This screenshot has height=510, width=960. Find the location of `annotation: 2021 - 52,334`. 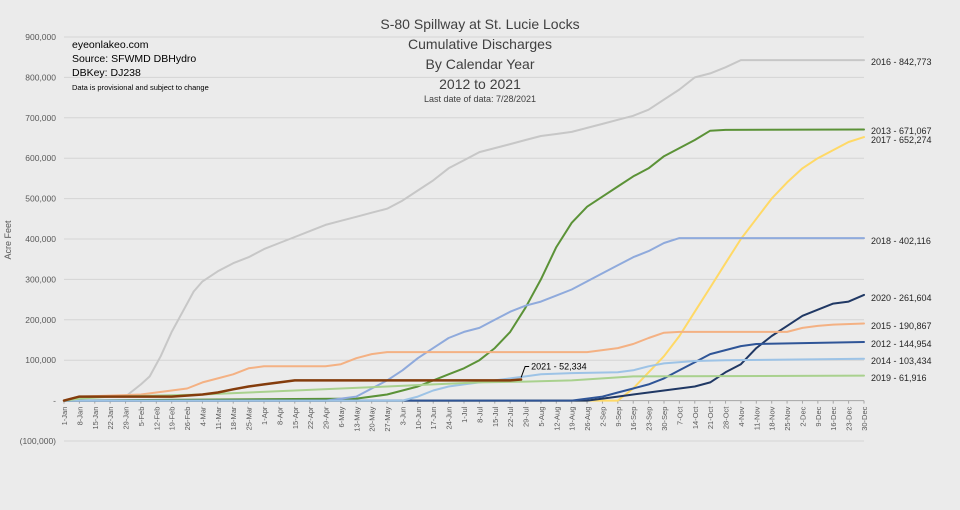

annotation: 2021 - 52,334 is located at coordinates (553, 369).